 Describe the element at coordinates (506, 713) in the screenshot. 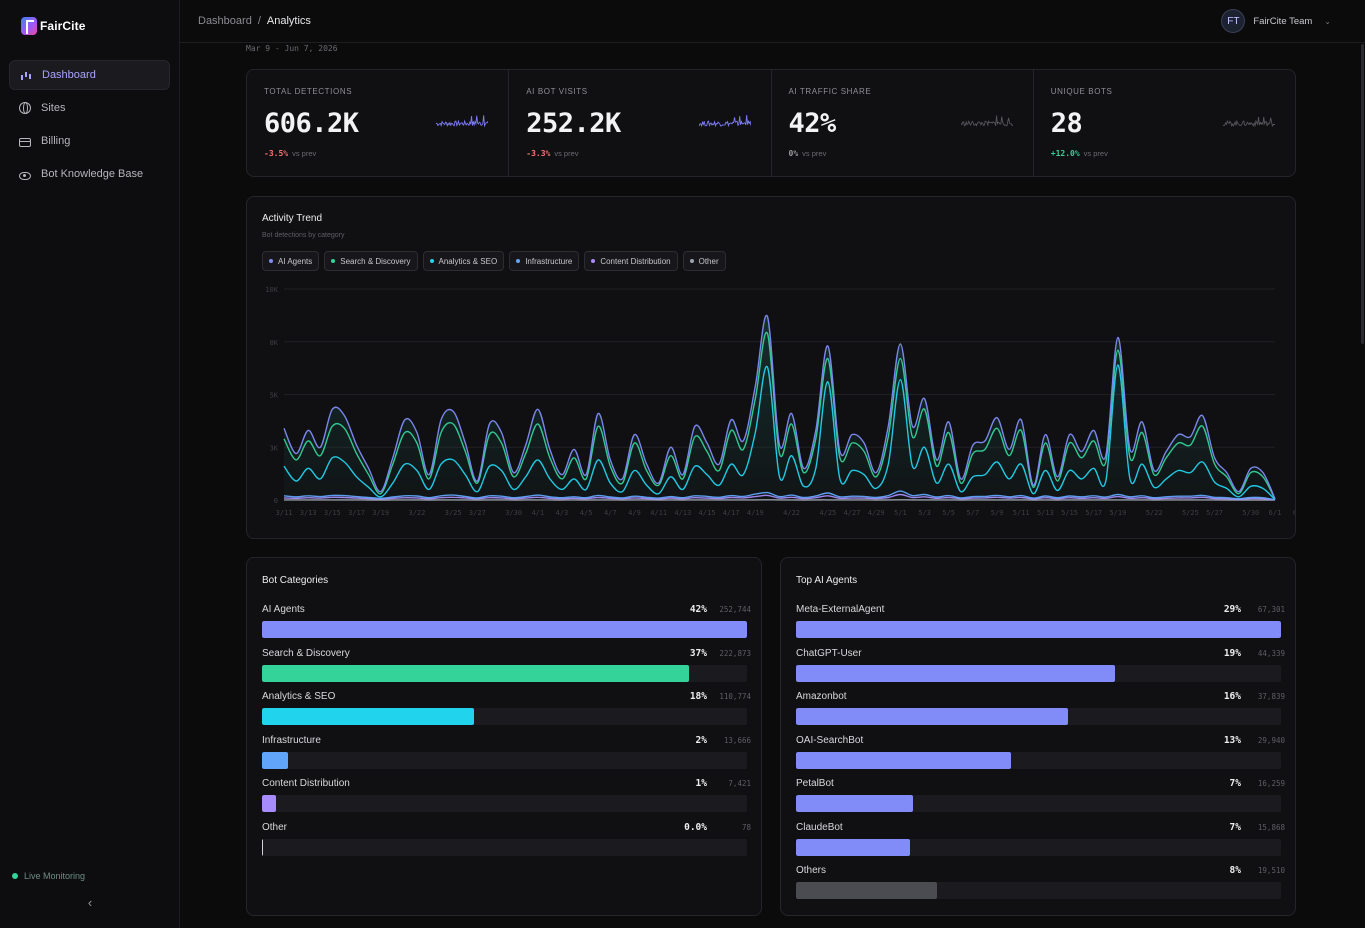

I see `category-row: Analytics & SEO 18% 110,774` at that location.